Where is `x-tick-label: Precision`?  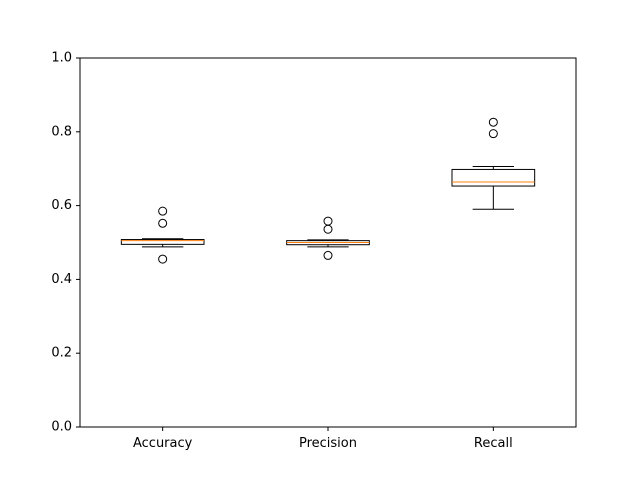
x-tick-label: Precision is located at coordinates (328, 443).